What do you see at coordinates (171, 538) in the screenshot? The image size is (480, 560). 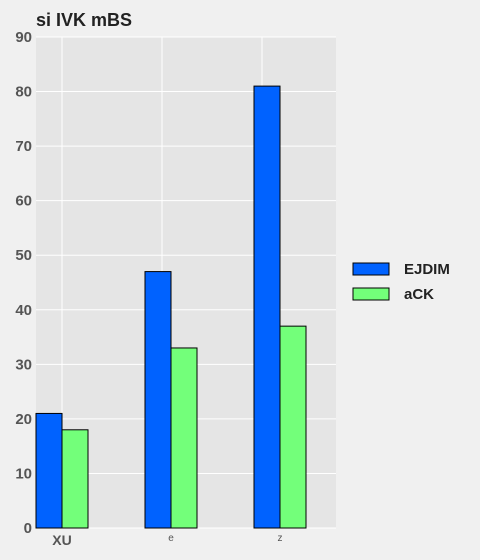 I see `x-tick-label: e` at bounding box center [171, 538].